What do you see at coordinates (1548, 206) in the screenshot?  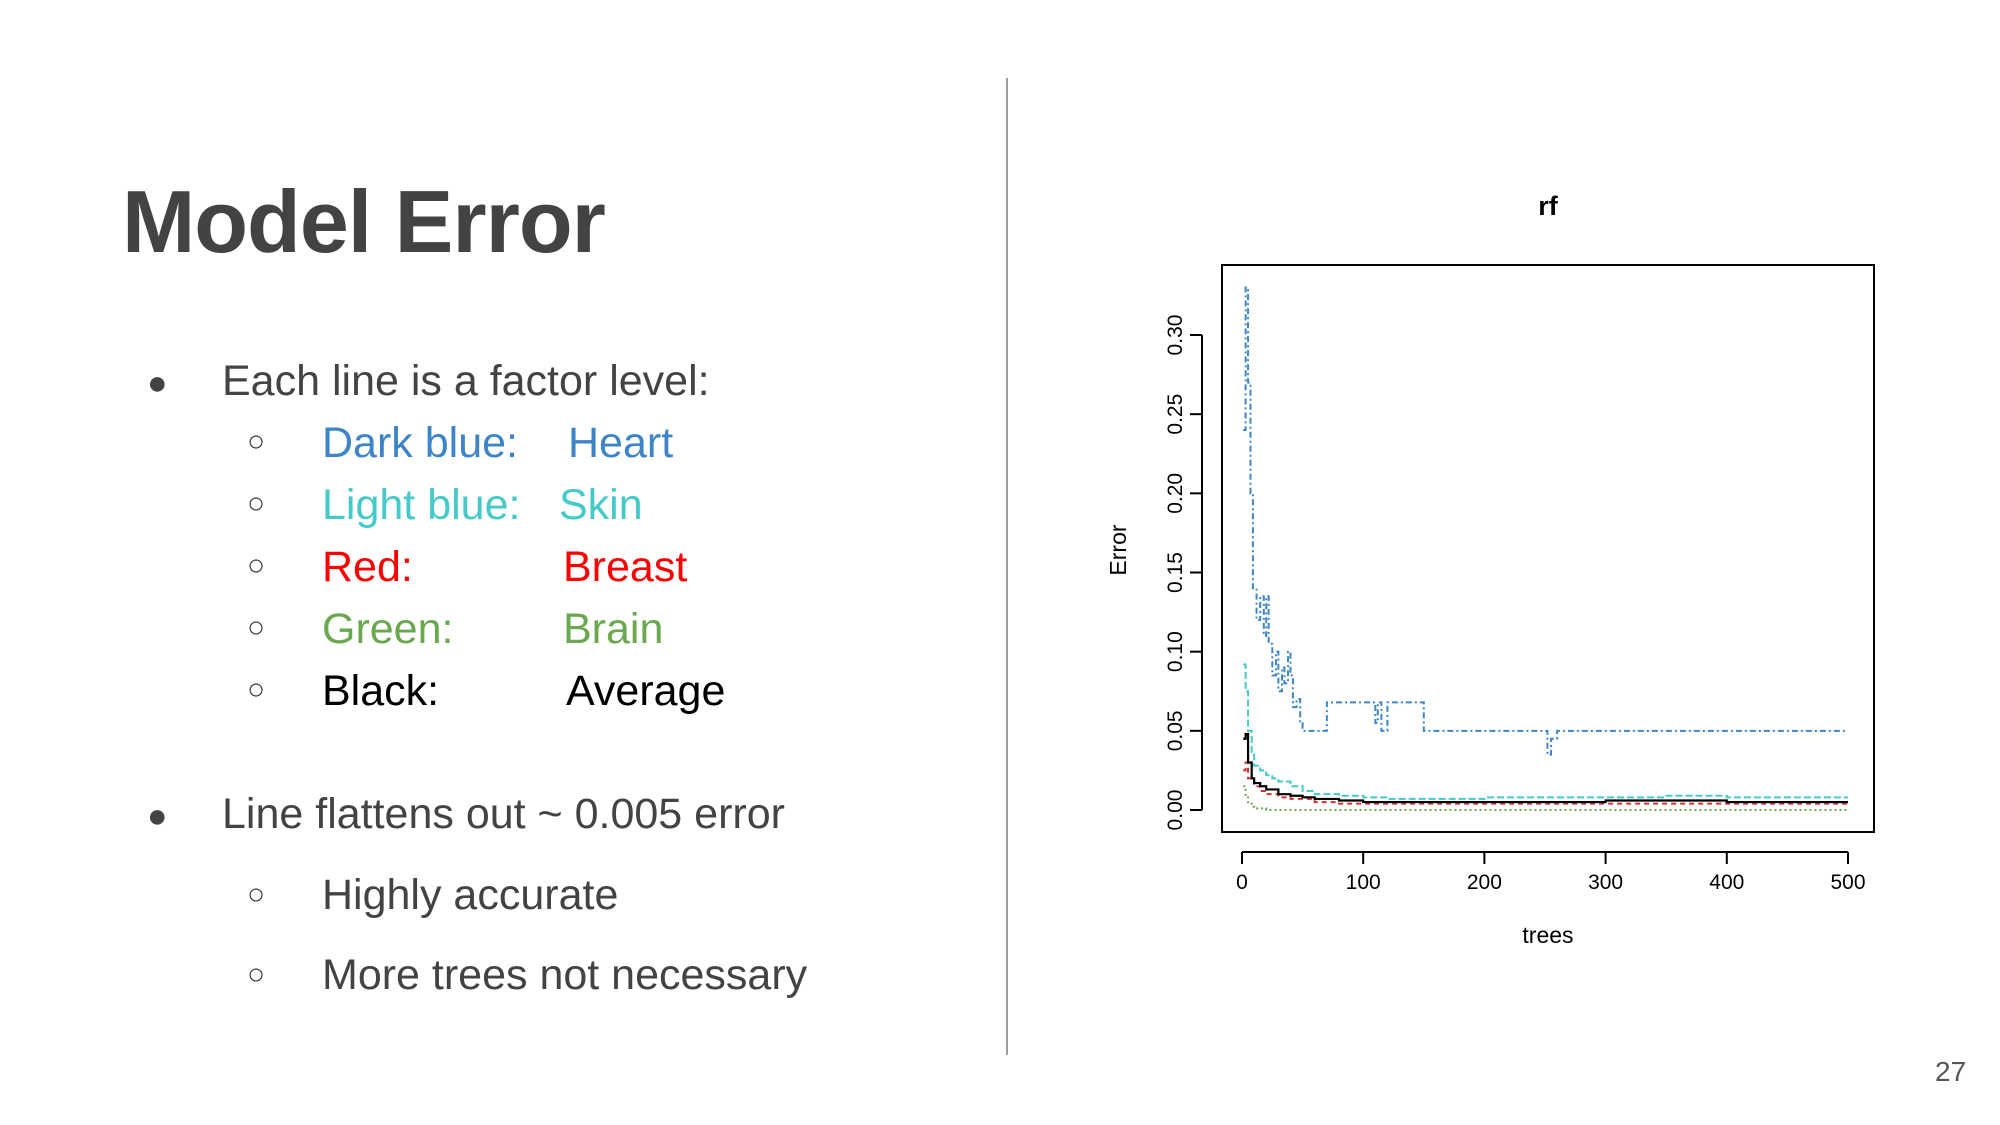 I see `chart-title: rf` at bounding box center [1548, 206].